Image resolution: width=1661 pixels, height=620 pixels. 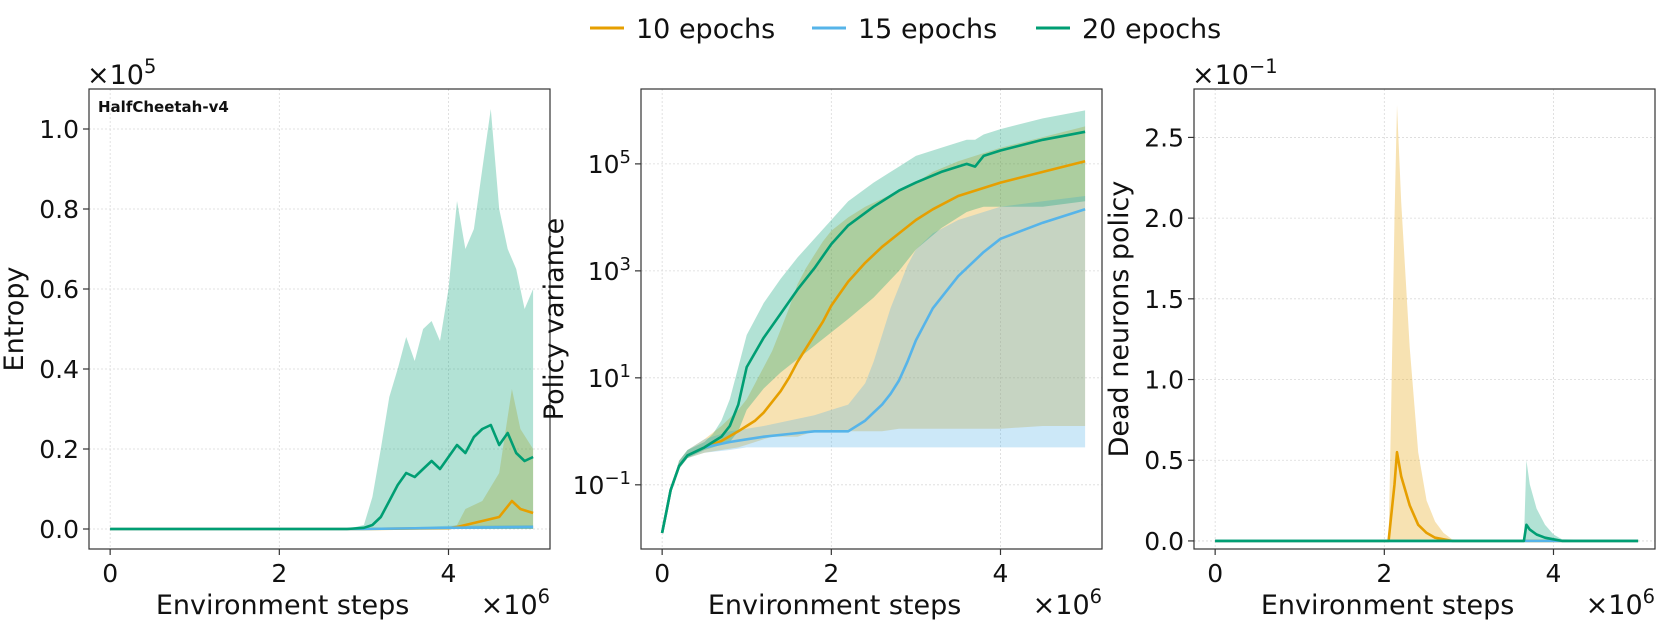 What do you see at coordinates (163, 107) in the screenshot?
I see `panel-title: HalfCheetah-v4` at bounding box center [163, 107].